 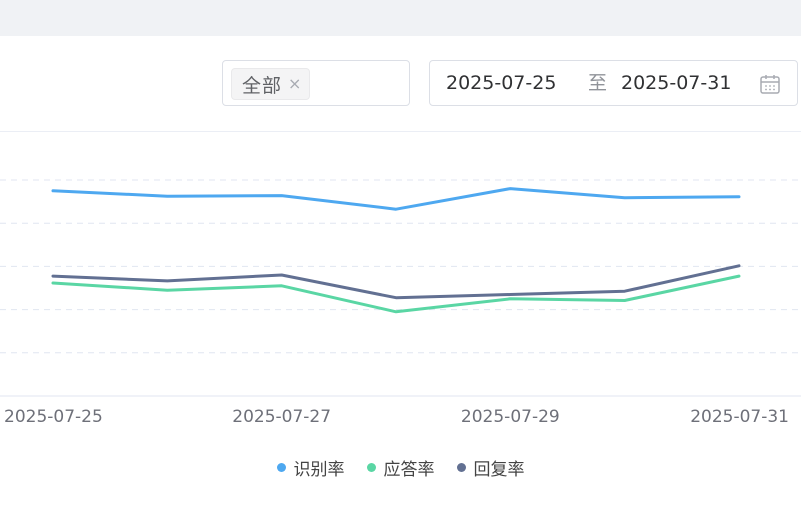 I want to click on legend-item: 回复率, so click(x=490, y=467).